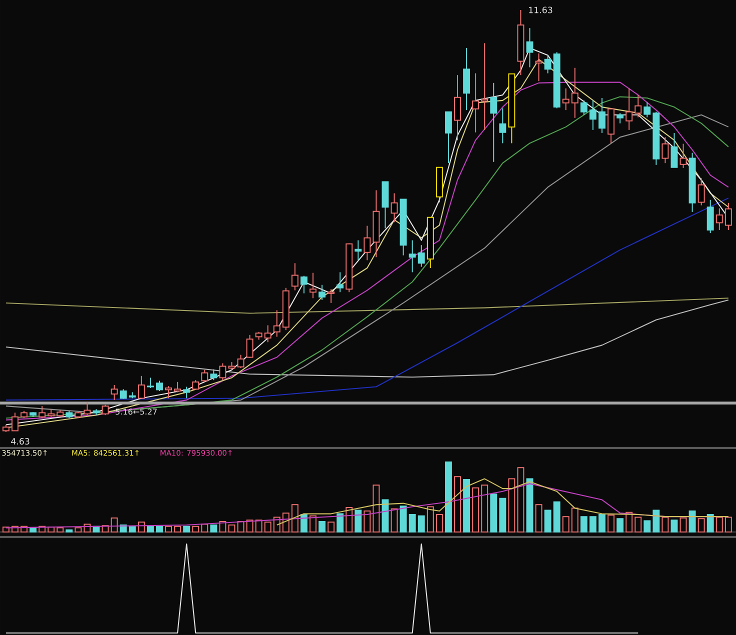 This screenshot has width=736, height=635. Describe the element at coordinates (540, 10) in the screenshot. I see `annotation: 11.63` at that location.